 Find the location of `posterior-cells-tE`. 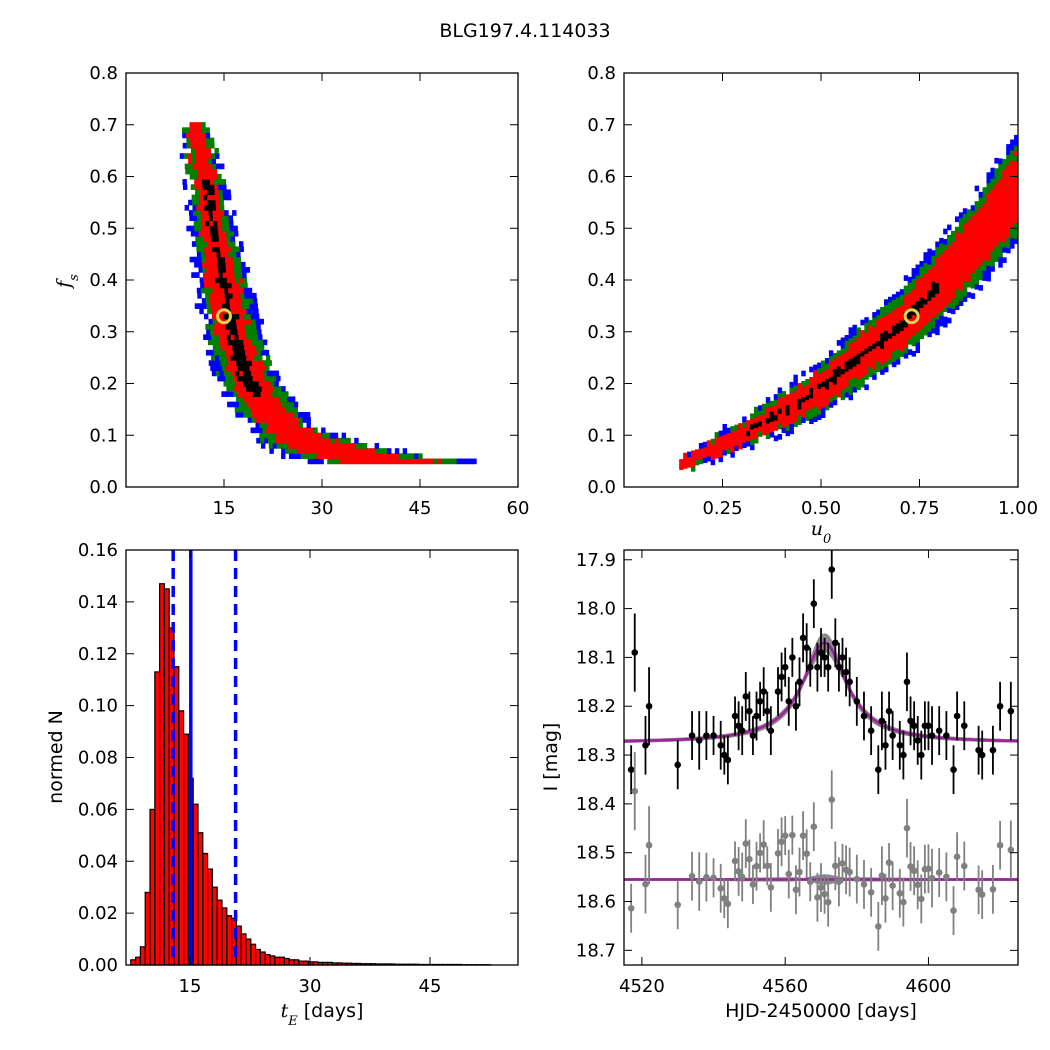

posterior-cells-tE is located at coordinates (328, 293).